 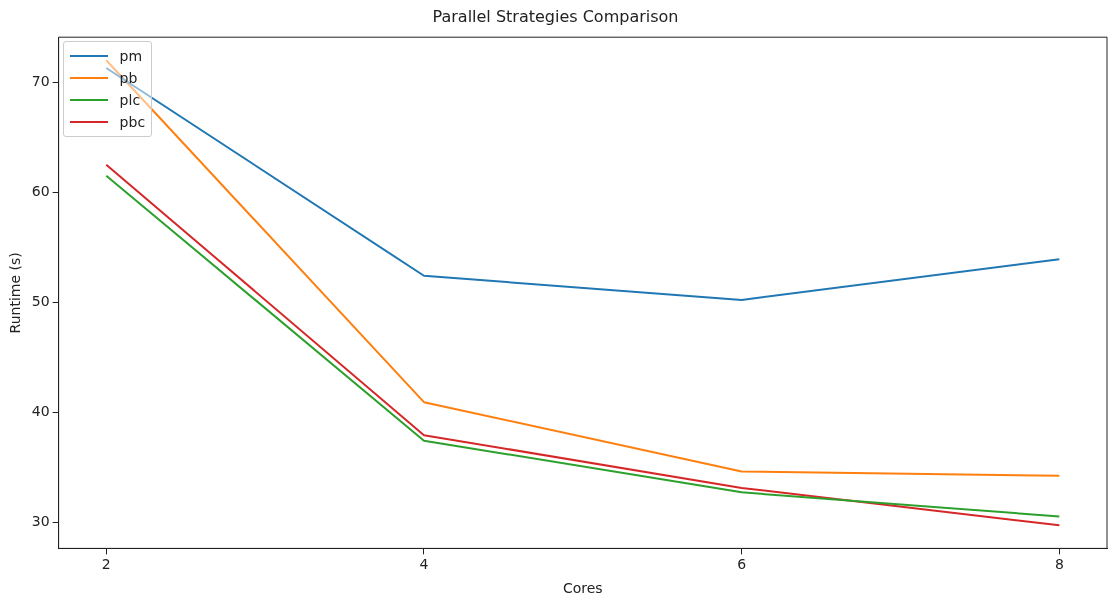 I want to click on legend-label: pm, so click(x=131, y=56).